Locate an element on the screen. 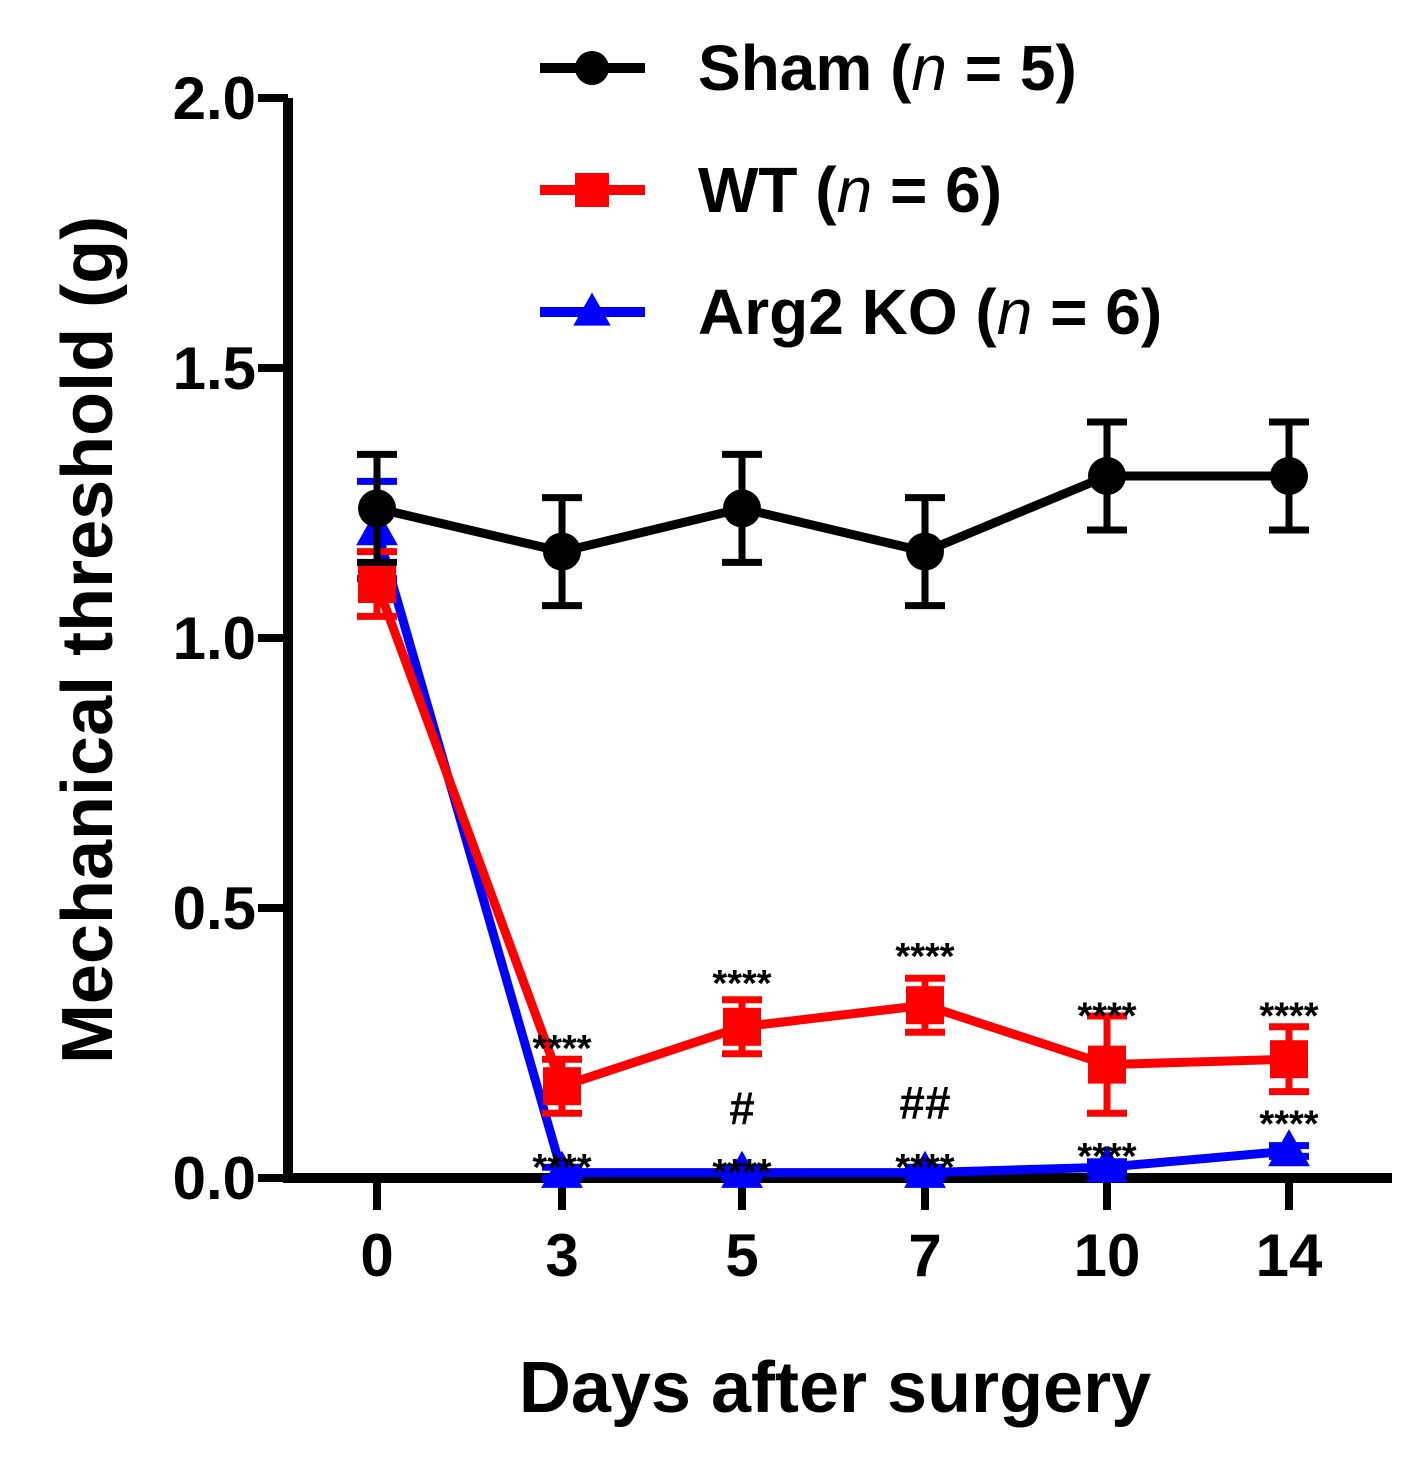 The height and width of the screenshot is (1472, 1424). y-tick-label: 0.0 is located at coordinates (214, 1178).